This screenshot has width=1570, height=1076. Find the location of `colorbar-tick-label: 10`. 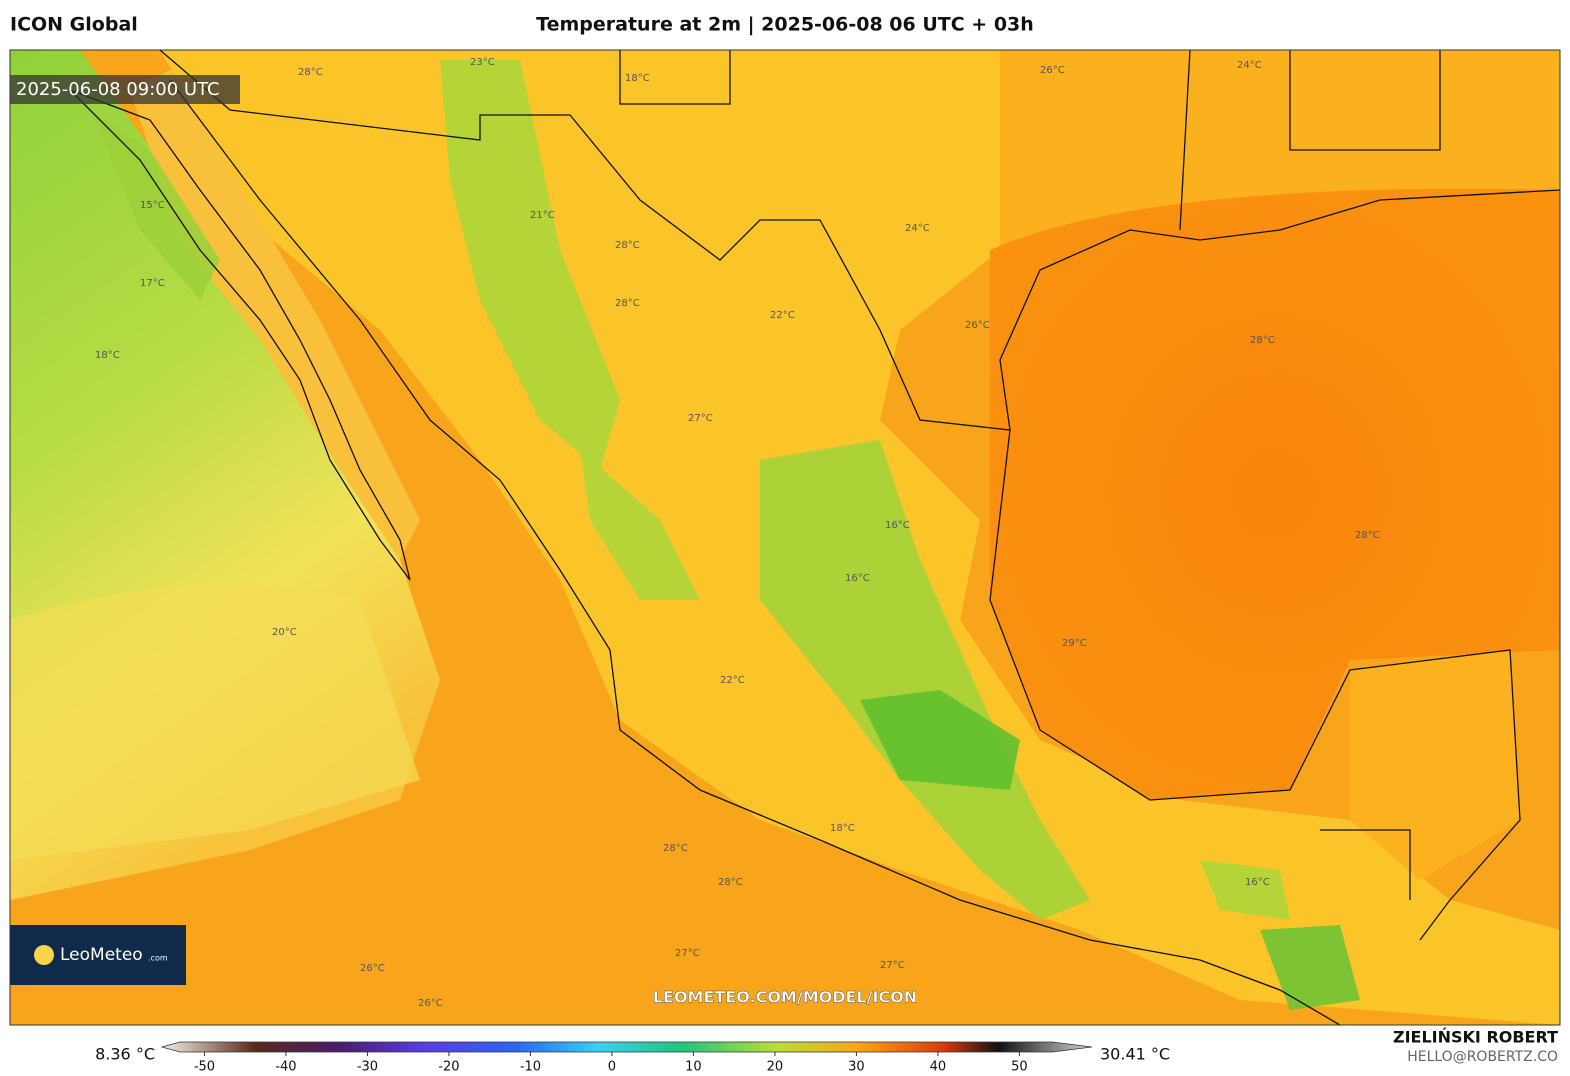

colorbar-tick-label: 10 is located at coordinates (693, 1067).